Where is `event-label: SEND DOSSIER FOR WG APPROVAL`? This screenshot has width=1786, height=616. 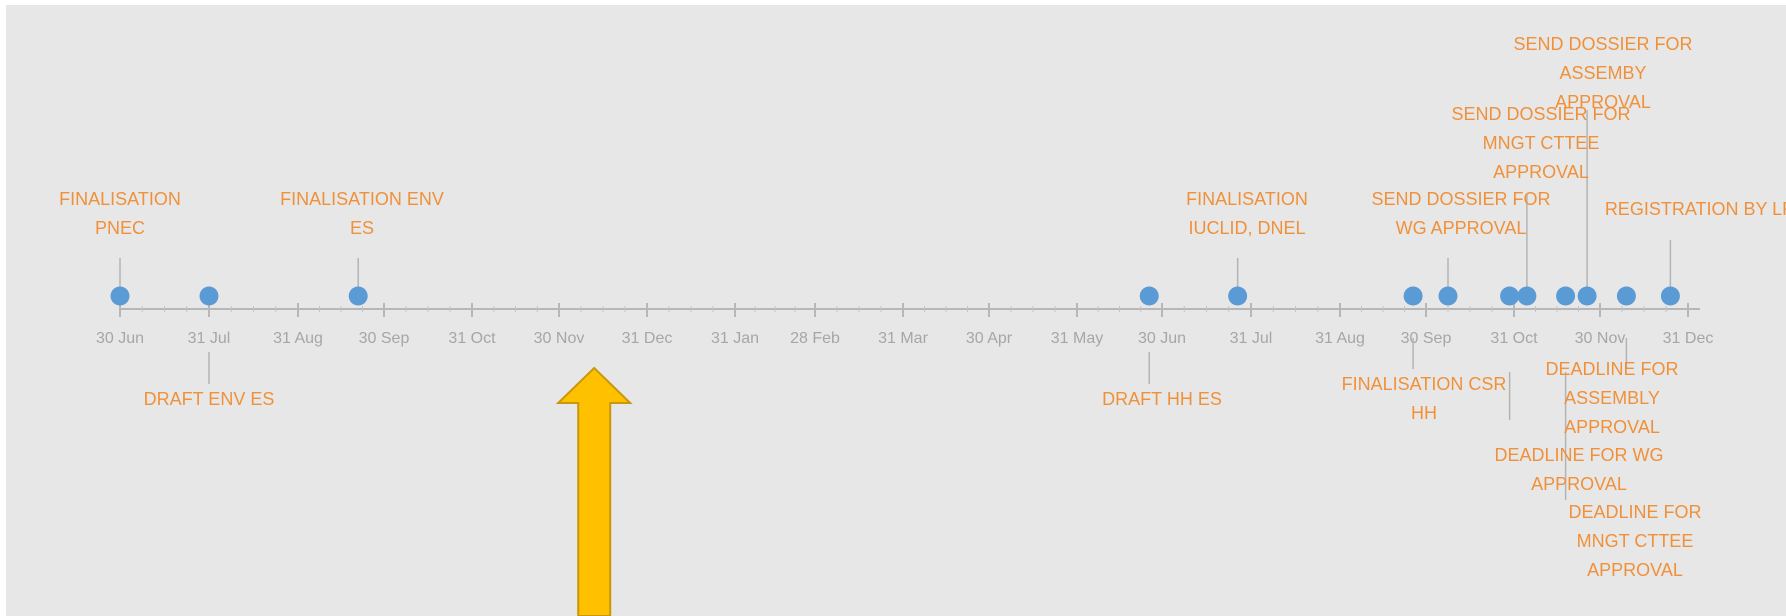 event-label: SEND DOSSIER FOR WG APPROVAL is located at coordinates (1460, 213).